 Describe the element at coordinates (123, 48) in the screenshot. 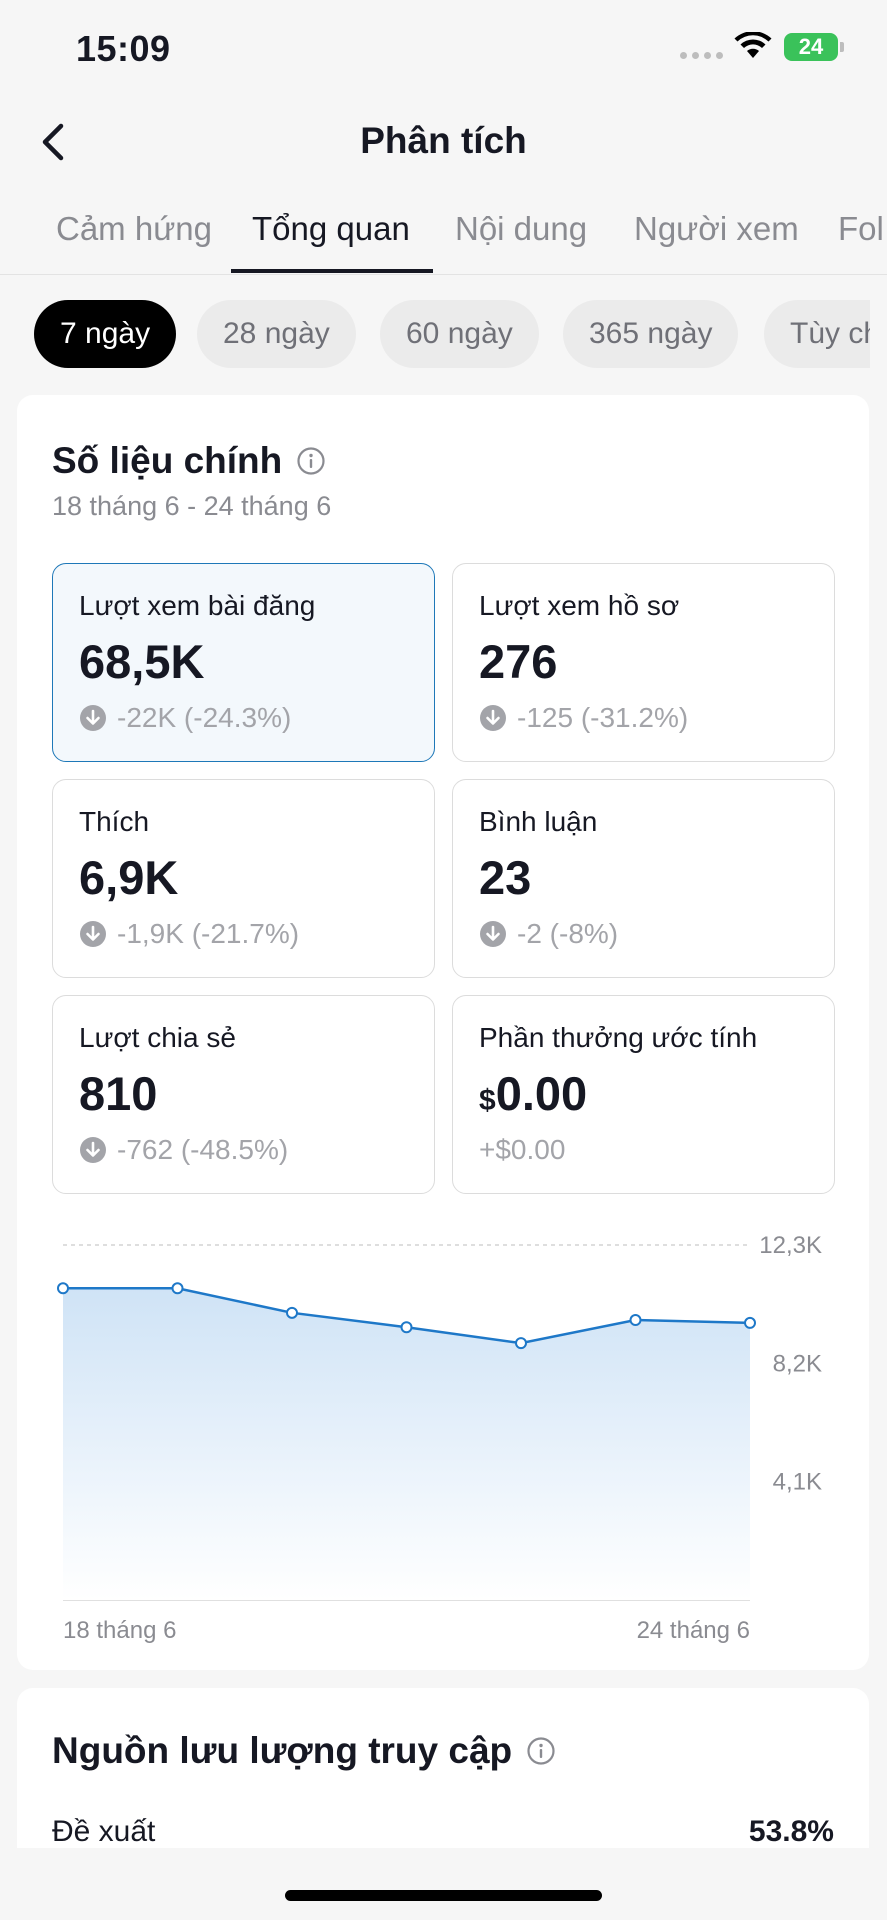

I see `status-time: 15:09` at that location.